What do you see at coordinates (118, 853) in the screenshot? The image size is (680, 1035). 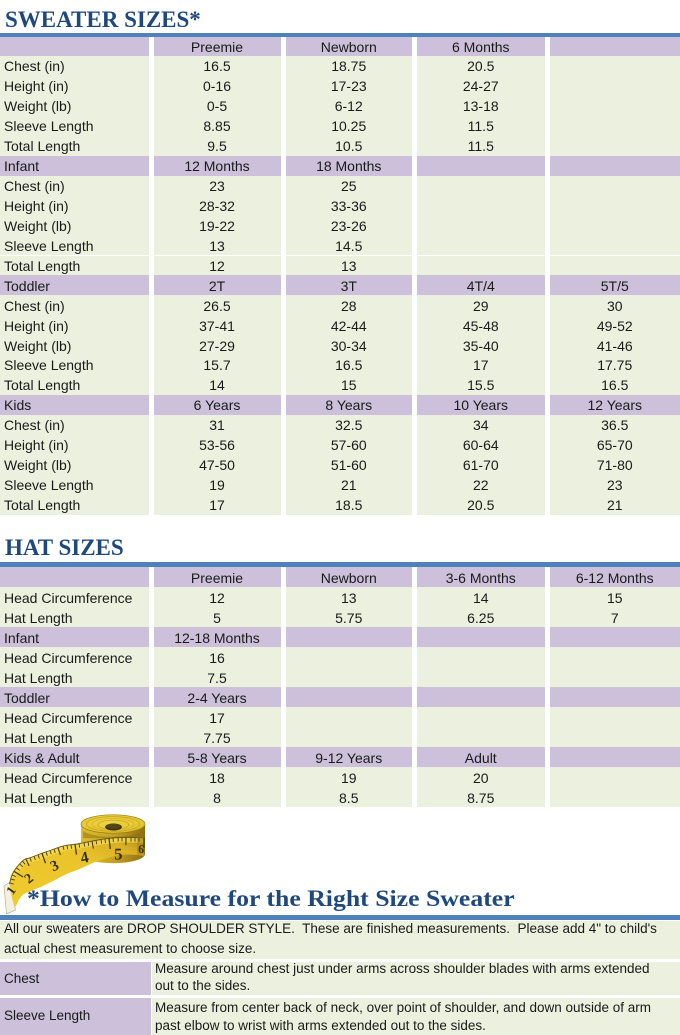 I see `svg-text: 5` at bounding box center [118, 853].